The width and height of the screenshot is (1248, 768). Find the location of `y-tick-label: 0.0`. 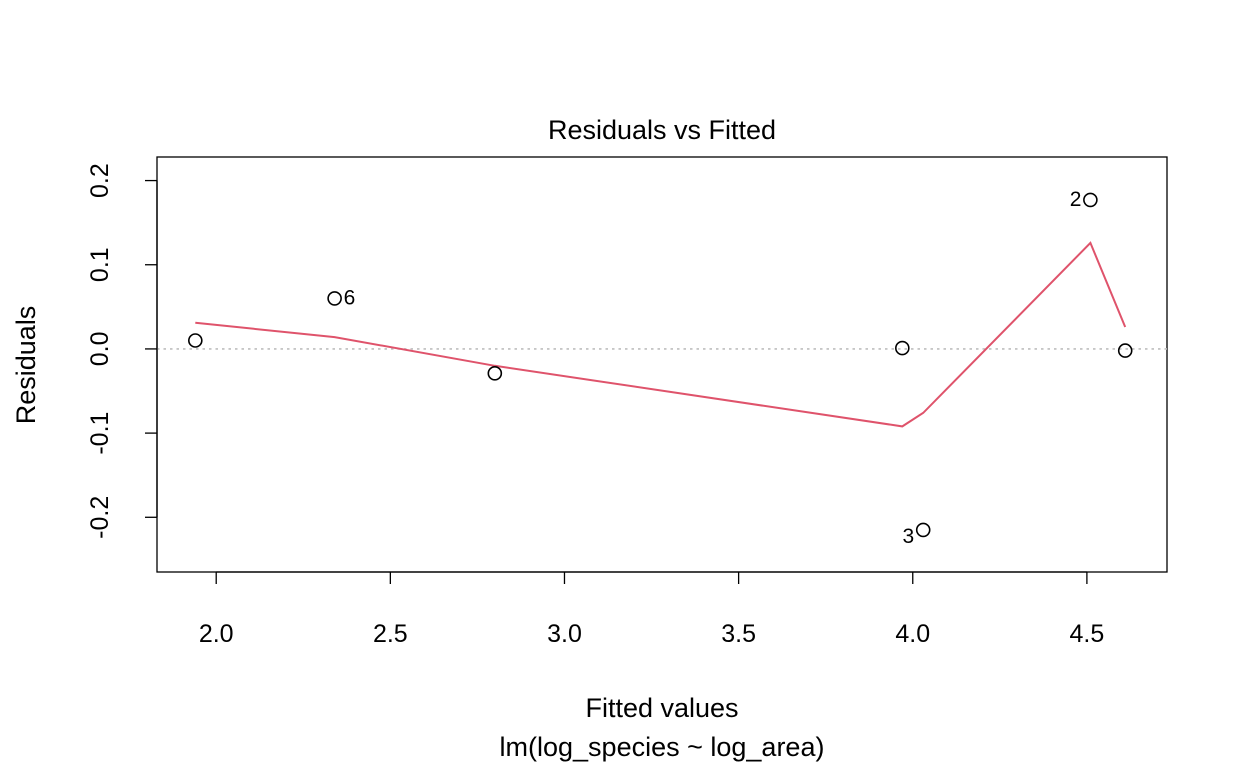

y-tick-label: 0.0 is located at coordinates (100, 349).